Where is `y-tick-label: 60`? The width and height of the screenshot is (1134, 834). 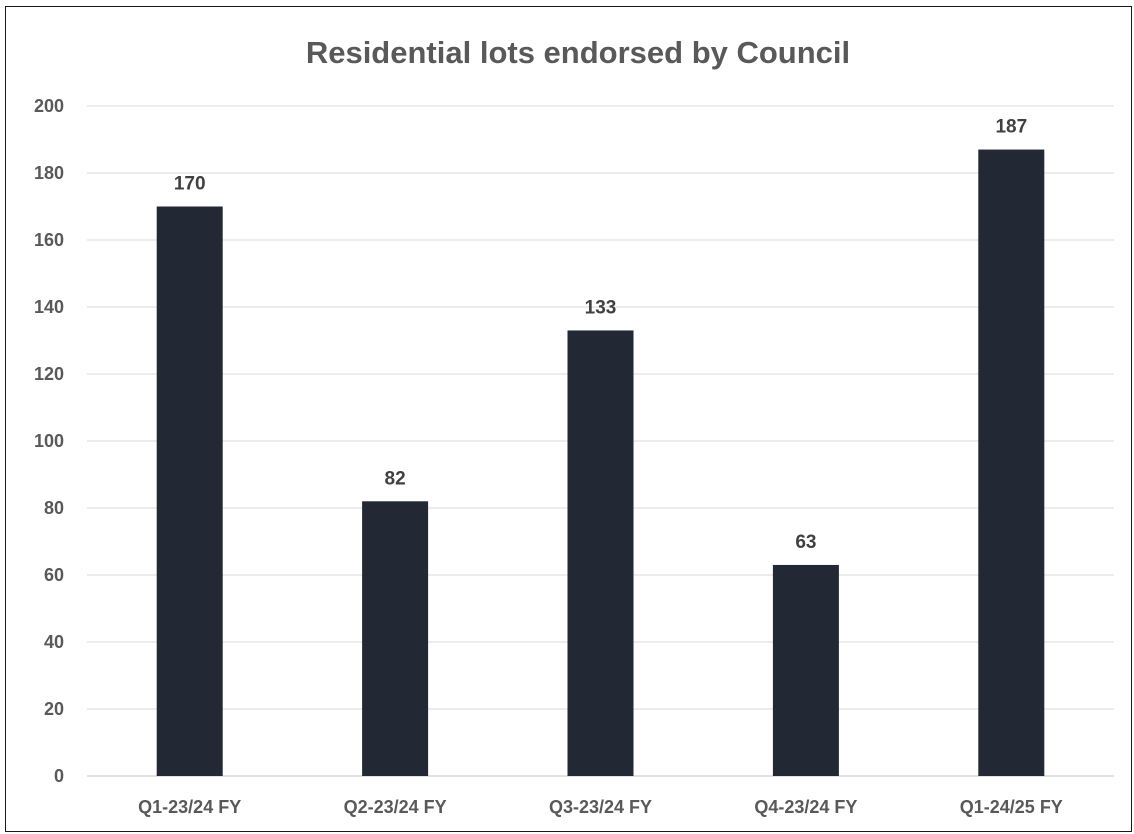 y-tick-label: 60 is located at coordinates (54, 575).